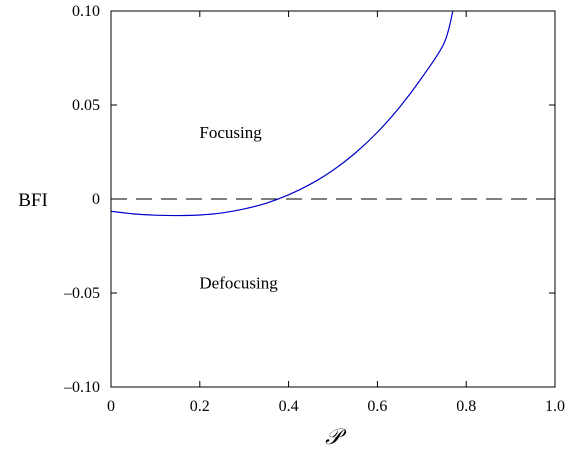 The width and height of the screenshot is (570, 451). I want to click on x-axis-label: 𝒫, so click(336, 436).